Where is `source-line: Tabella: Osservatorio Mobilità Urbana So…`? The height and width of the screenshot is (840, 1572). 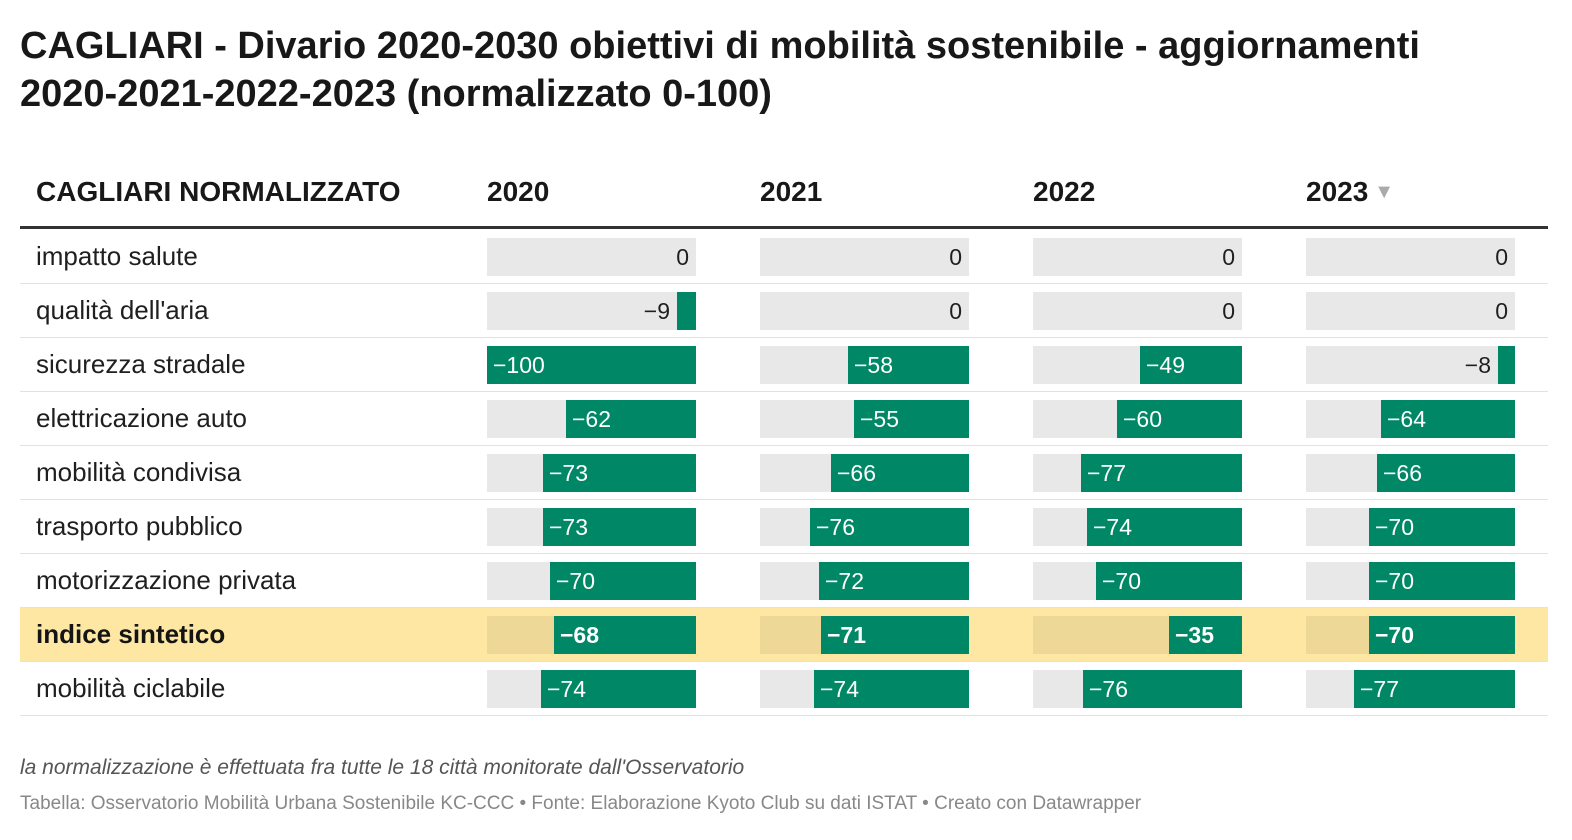 source-line: Tabella: Osservatorio Mobilità Urbana So… is located at coordinates (581, 803).